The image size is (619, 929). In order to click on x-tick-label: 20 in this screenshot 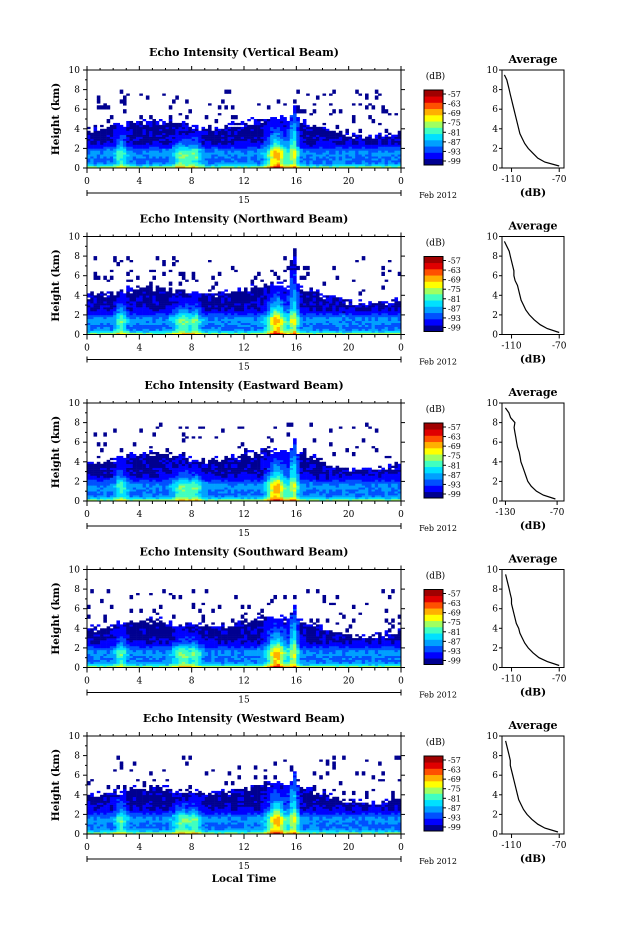, I will do `click(349, 349)`.